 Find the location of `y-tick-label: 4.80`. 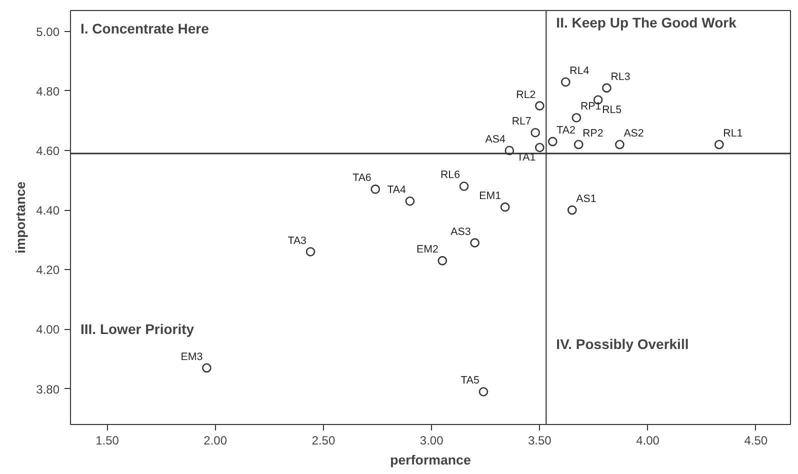

y-tick-label: 4.80 is located at coordinates (48, 91).